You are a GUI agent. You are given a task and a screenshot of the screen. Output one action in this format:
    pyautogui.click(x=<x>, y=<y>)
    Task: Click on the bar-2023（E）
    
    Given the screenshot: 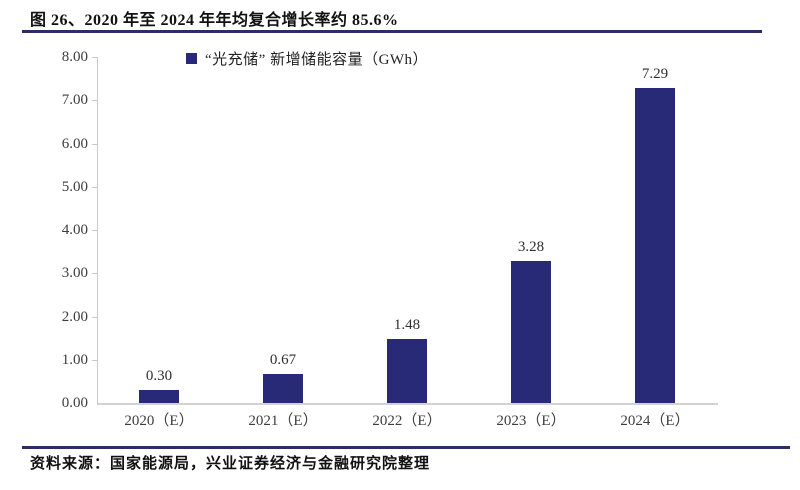 What is the action you would take?
    pyautogui.click(x=531, y=332)
    